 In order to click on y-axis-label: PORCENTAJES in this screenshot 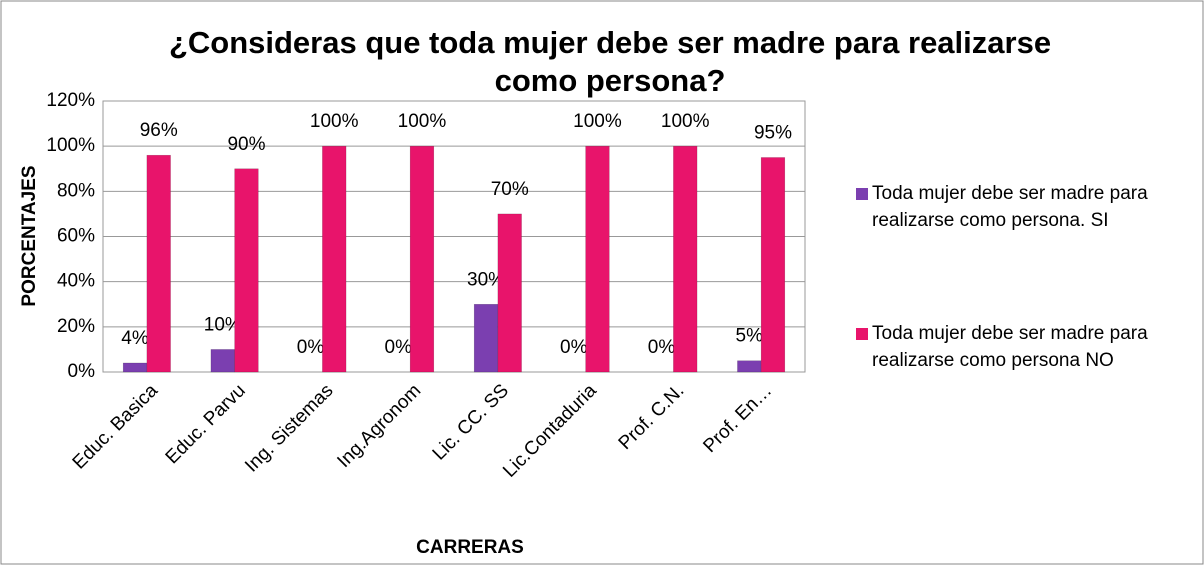, I will do `click(29, 235)`.